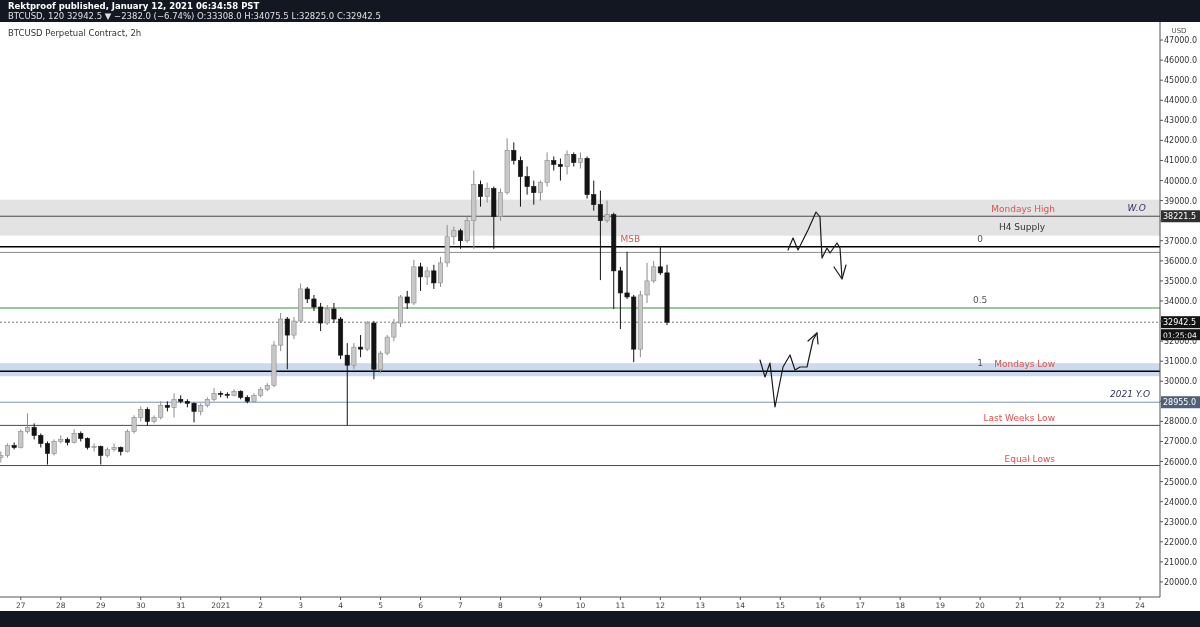 This screenshot has width=1200, height=627. I want to click on annotation: 32942.5, so click(1180, 323).